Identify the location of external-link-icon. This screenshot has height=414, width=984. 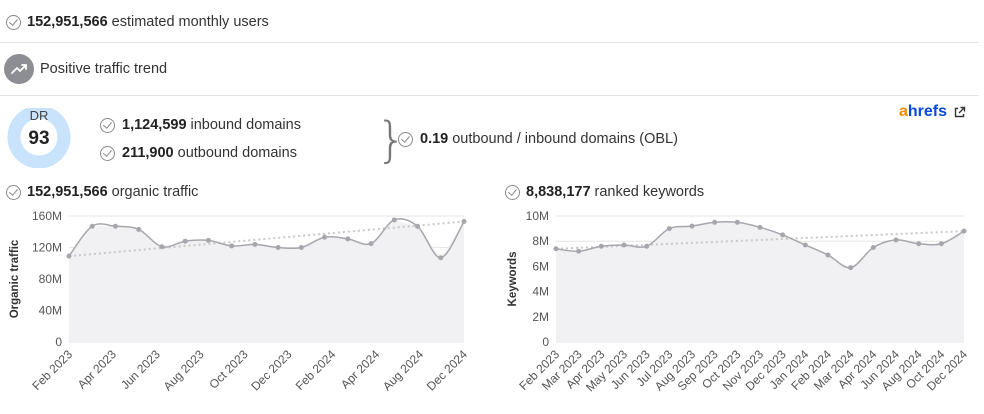
(960, 111).